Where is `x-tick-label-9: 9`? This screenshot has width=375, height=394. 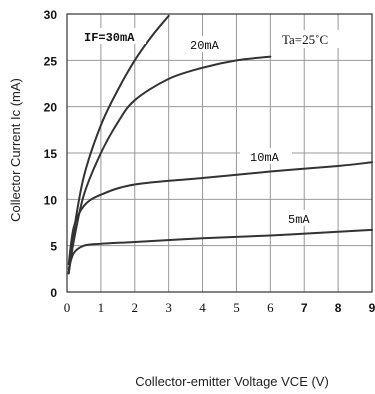 x-tick-label-9: 9 is located at coordinates (372, 308).